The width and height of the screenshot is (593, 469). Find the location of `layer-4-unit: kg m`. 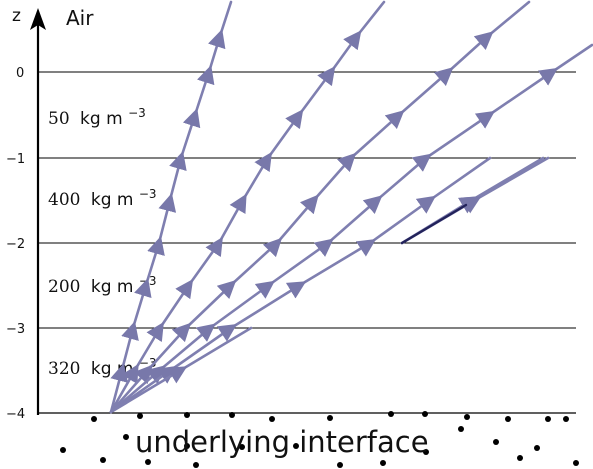

layer-4-unit: kg m is located at coordinates (112, 369).